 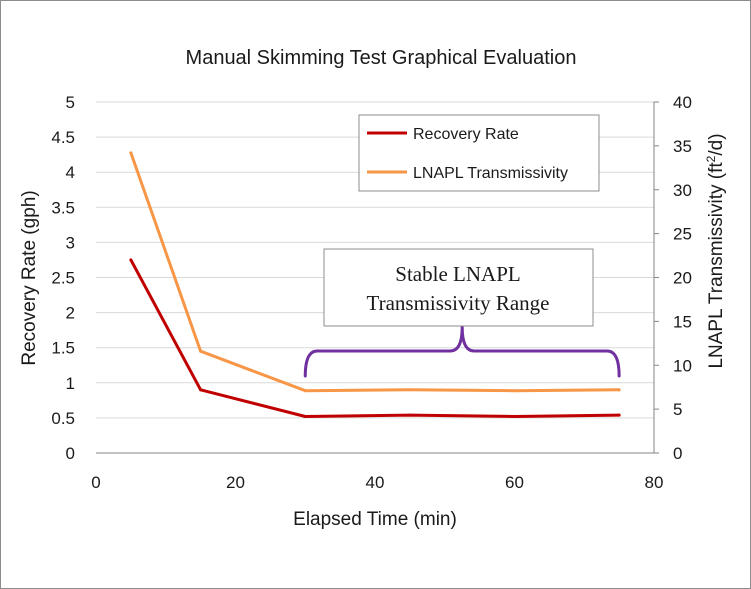 What do you see at coordinates (711, 158) in the screenshot?
I see `y2-axis-title-superscript: 2` at bounding box center [711, 158].